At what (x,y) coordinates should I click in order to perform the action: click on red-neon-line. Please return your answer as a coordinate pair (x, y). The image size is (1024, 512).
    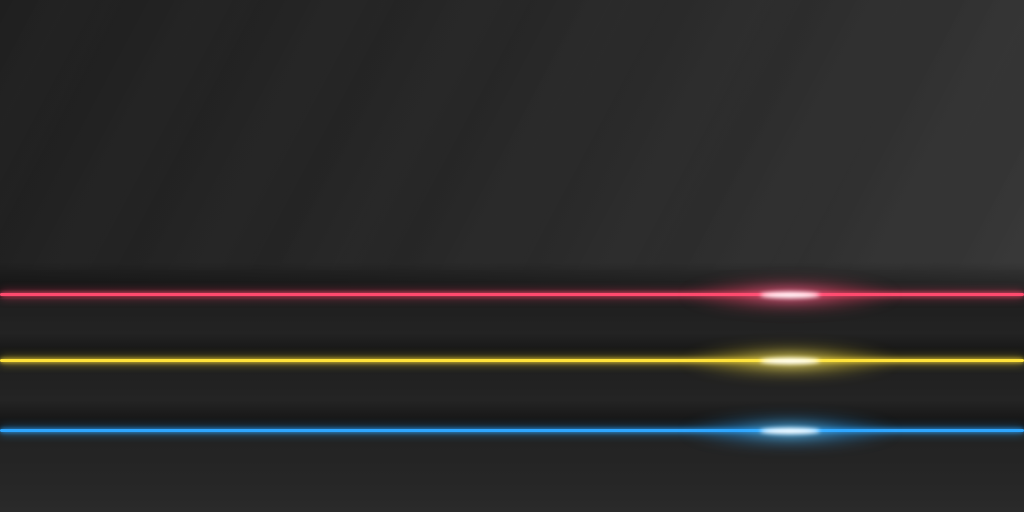
    Looking at the image, I should click on (512, 294).